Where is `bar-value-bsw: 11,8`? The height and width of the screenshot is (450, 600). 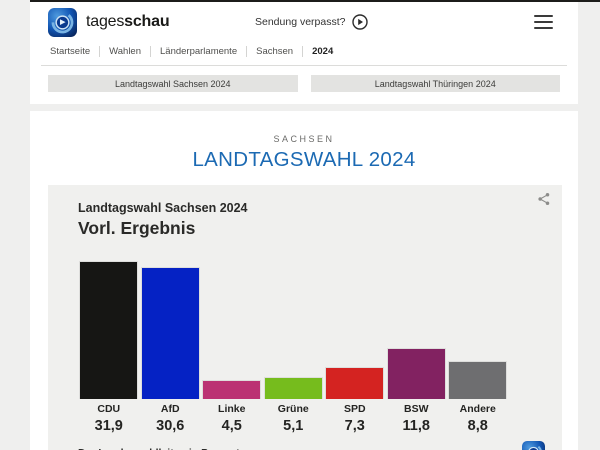
bar-value-bsw: 11,8 is located at coordinates (416, 426).